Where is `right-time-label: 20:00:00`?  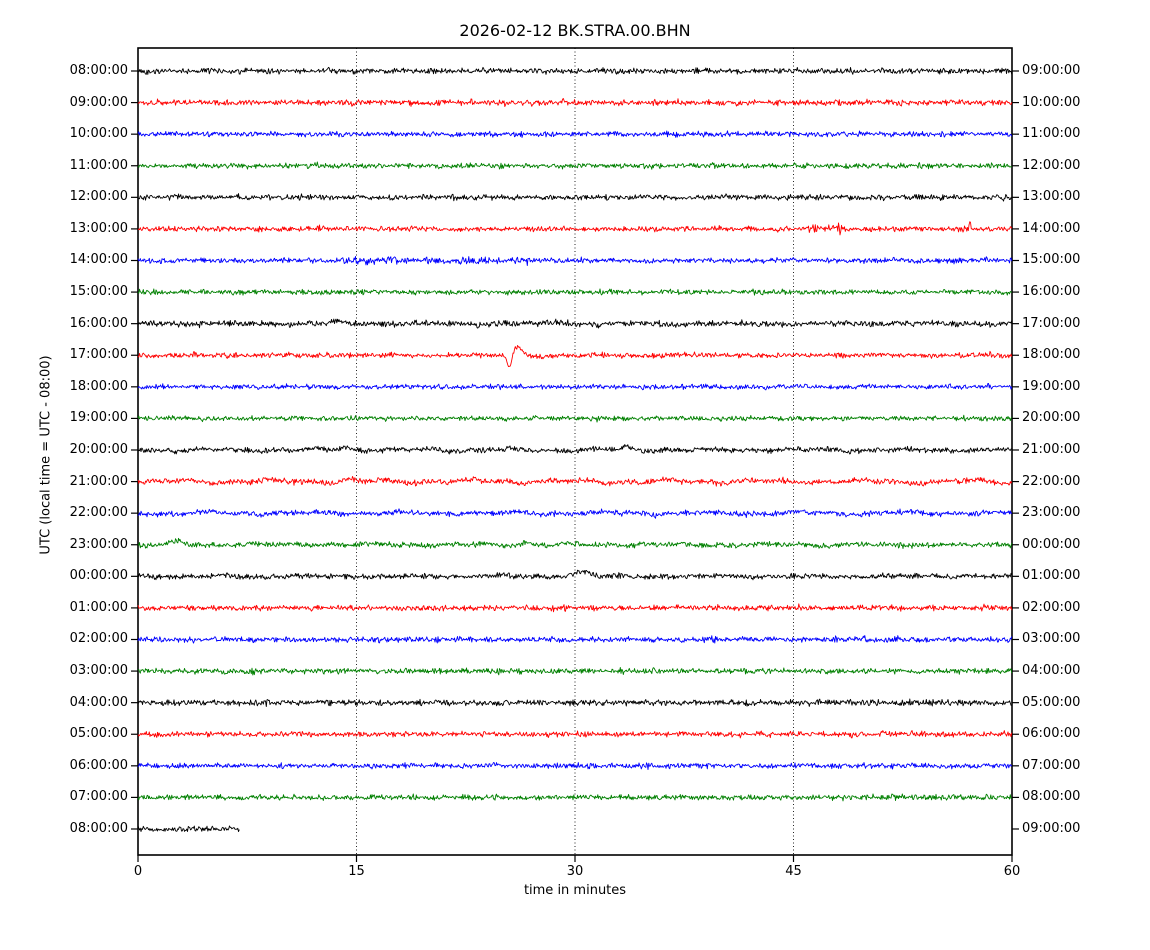 right-time-label: 20:00:00 is located at coordinates (1051, 418).